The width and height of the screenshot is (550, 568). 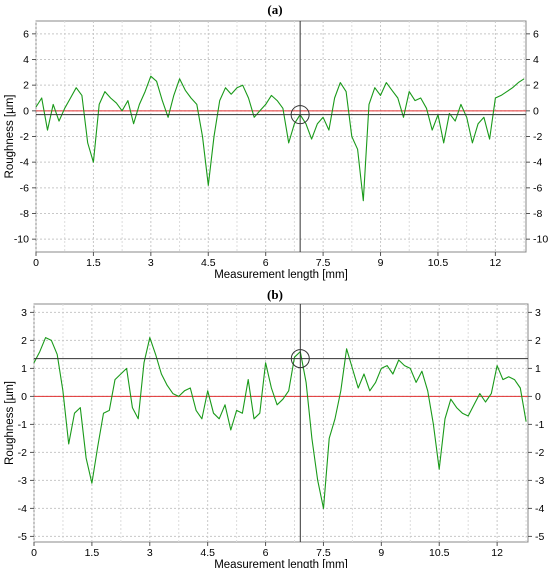 I want to click on y-tick-label-right: 1, so click(x=538, y=369).